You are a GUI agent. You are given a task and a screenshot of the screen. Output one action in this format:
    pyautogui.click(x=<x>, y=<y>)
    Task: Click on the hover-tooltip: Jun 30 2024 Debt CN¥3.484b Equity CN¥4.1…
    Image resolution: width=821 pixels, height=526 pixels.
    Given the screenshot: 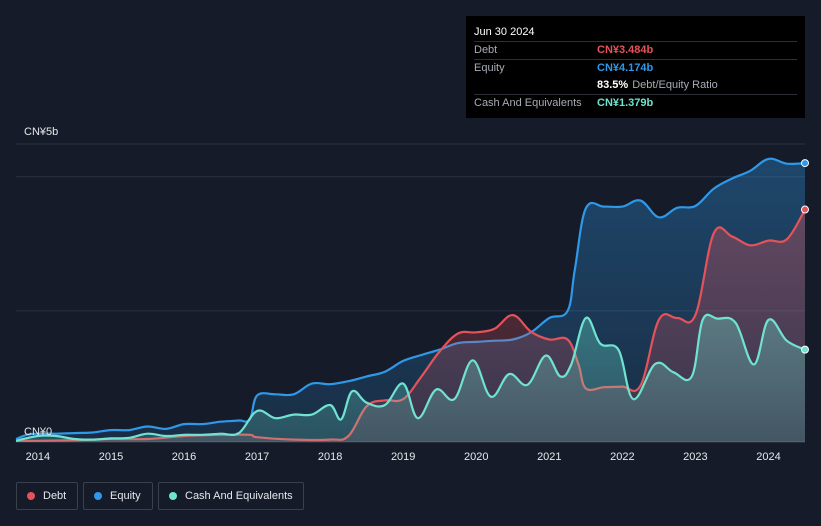 What is the action you would take?
    pyautogui.click(x=635, y=67)
    